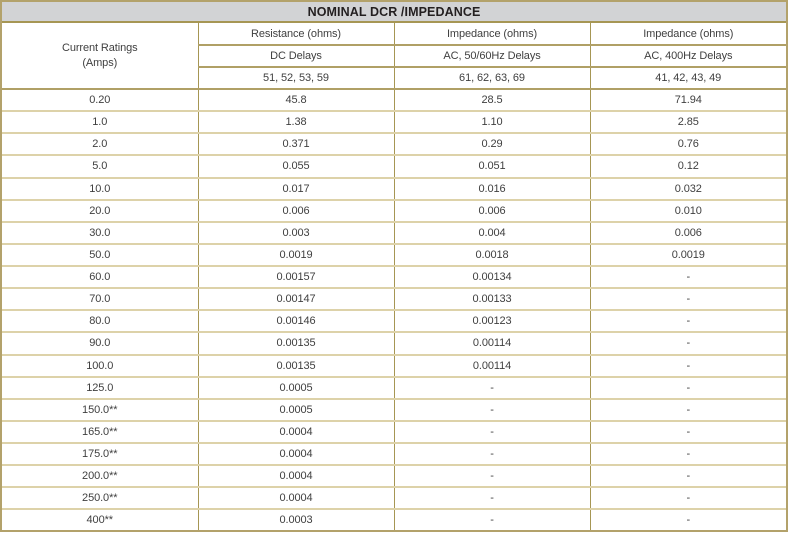 This screenshot has height=539, width=792. What do you see at coordinates (100, 232) in the screenshot?
I see `current-rating-cell: 30.0` at bounding box center [100, 232].